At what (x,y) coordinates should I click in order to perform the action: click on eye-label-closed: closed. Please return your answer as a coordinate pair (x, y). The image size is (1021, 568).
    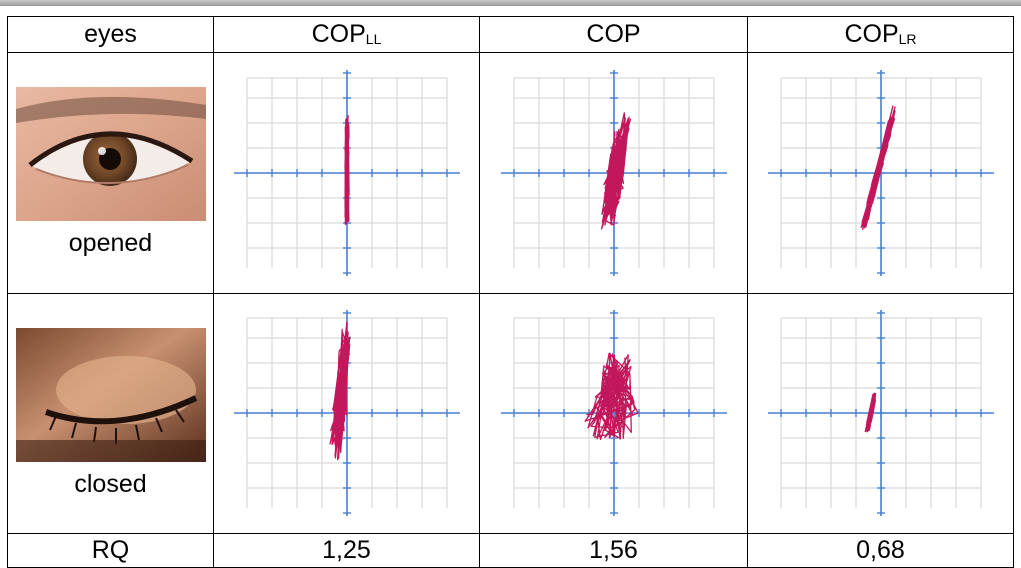
    Looking at the image, I should click on (110, 483).